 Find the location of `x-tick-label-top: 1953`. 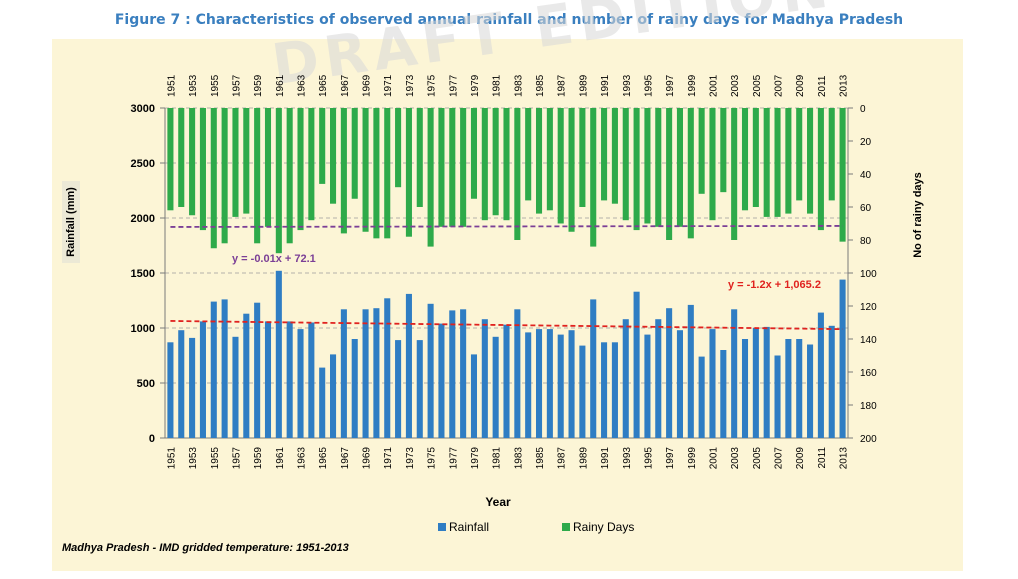

x-tick-label-top: 1953 is located at coordinates (193, 85).